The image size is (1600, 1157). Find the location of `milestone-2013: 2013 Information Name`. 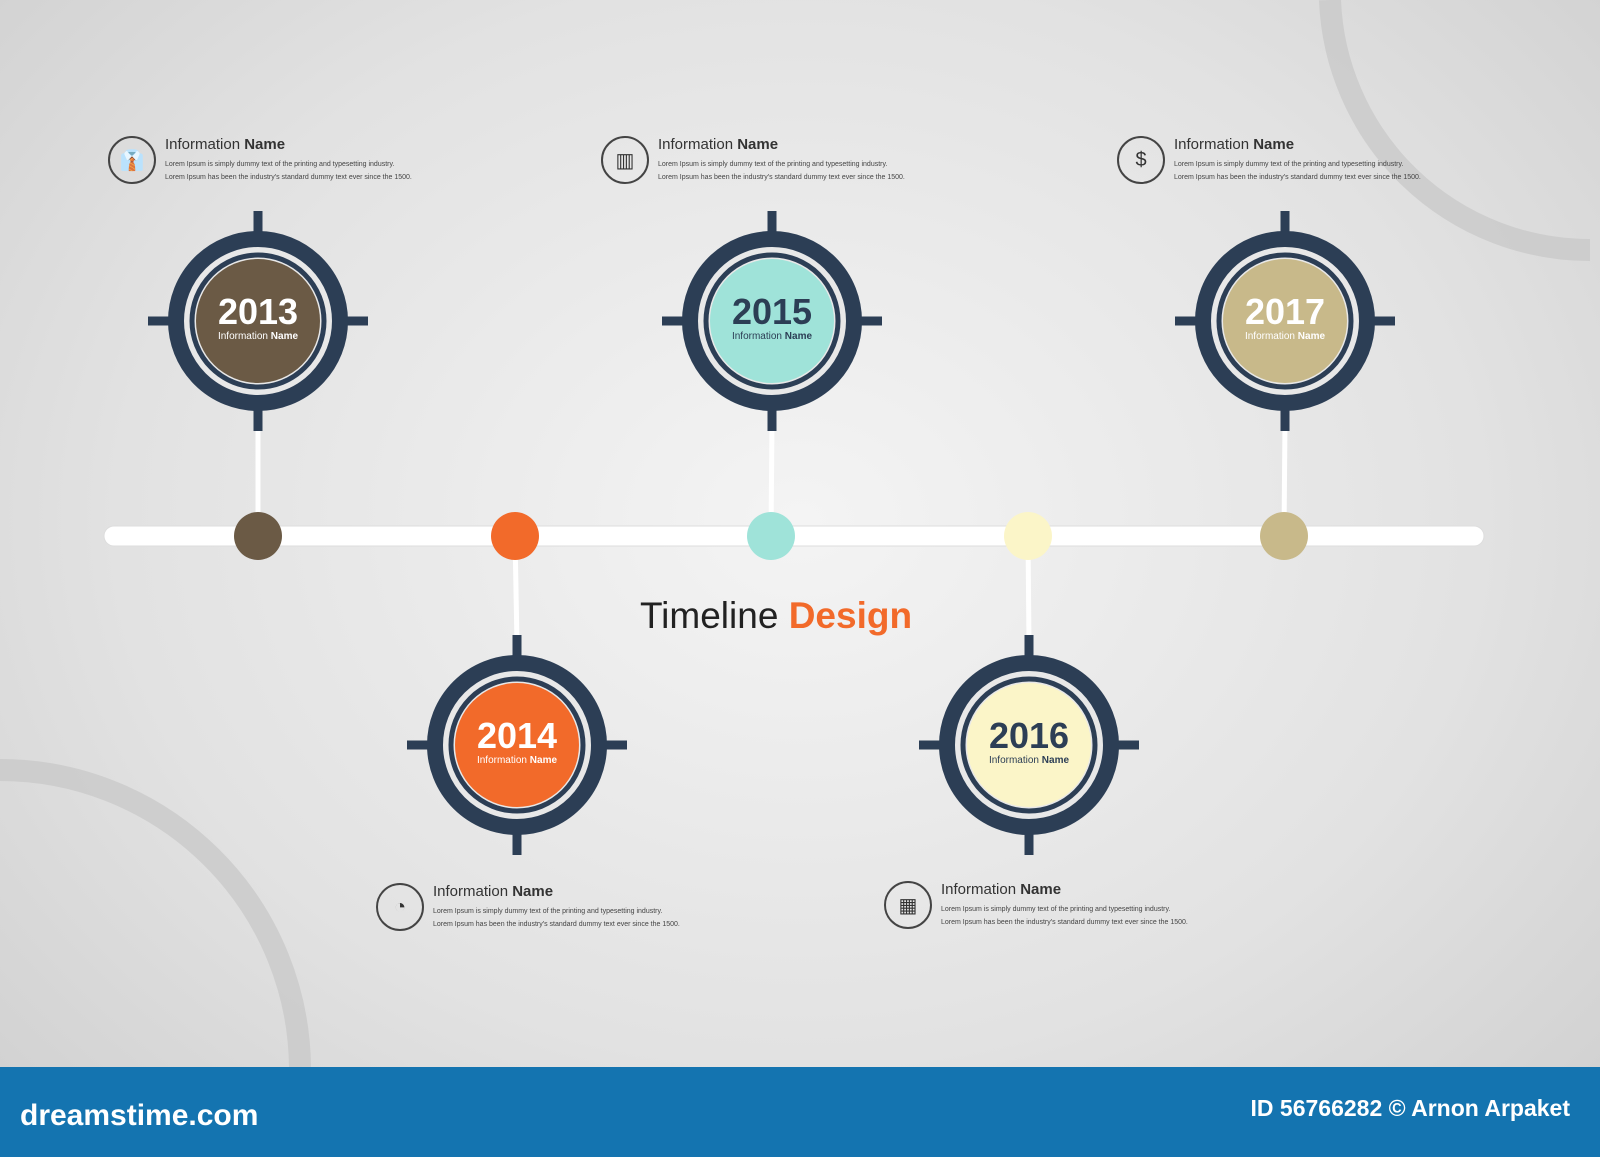

milestone-2013: 2013 Information Name is located at coordinates (258, 316).